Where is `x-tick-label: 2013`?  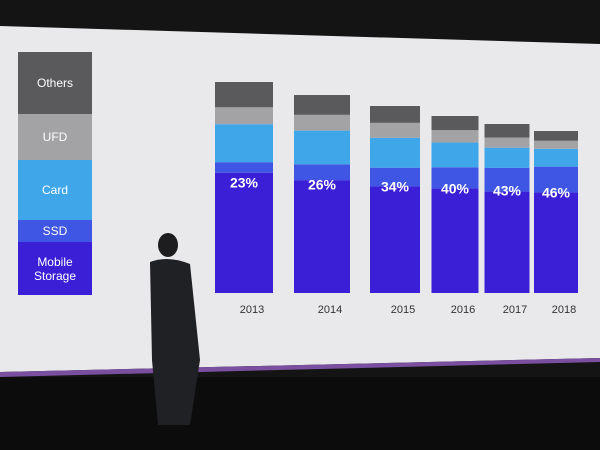
x-tick-label: 2013 is located at coordinates (252, 310).